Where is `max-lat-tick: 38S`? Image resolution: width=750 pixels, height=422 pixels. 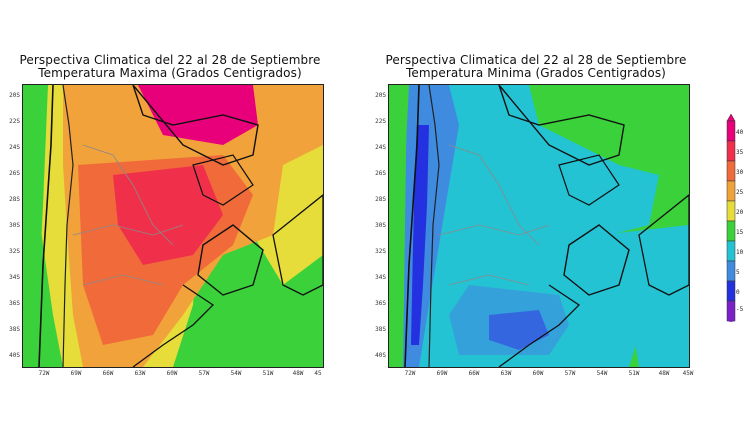
max-lat-tick: 38S is located at coordinates (14, 329).